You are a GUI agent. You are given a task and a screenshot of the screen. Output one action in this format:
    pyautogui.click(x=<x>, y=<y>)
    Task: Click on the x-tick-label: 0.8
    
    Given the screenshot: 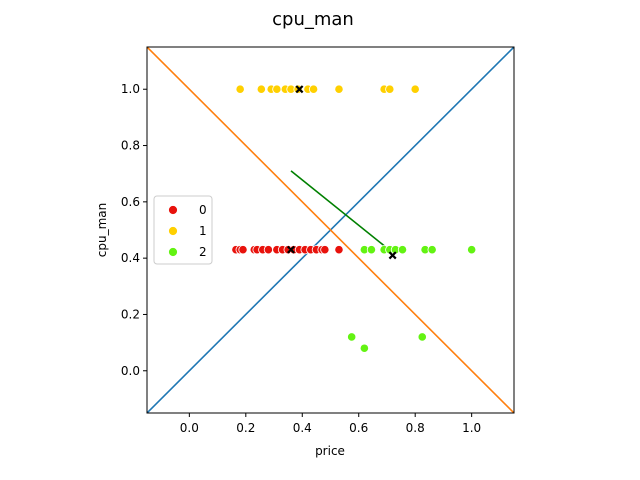 What is the action you would take?
    pyautogui.click(x=415, y=428)
    